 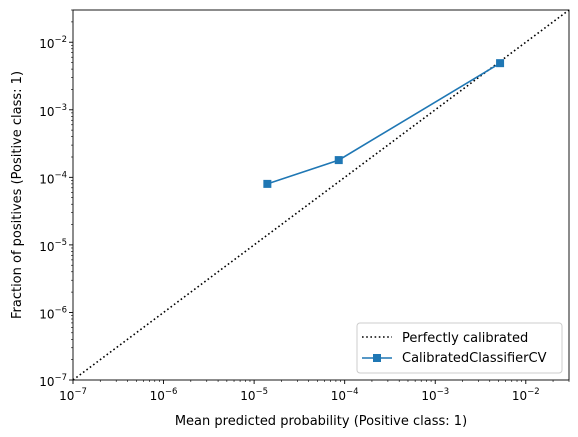 I want to click on y-tick-label-exponent: −6, so click(x=60, y=310).